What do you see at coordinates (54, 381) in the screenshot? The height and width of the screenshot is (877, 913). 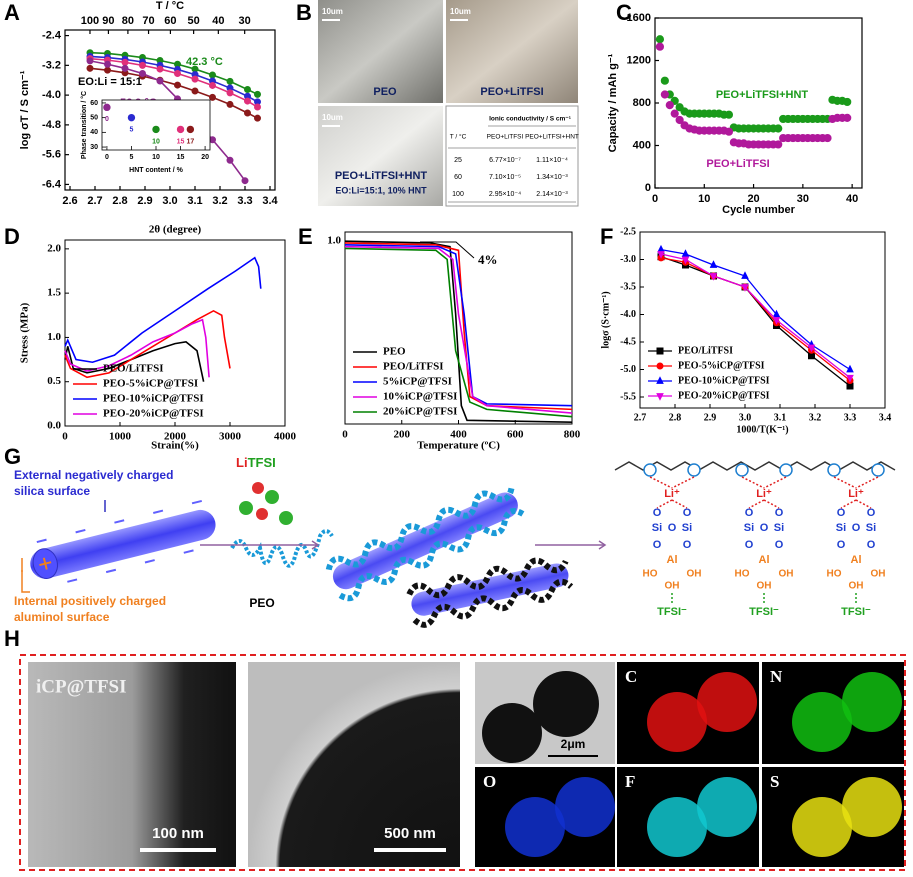 I see `y-tick-label: 0.5` at bounding box center [54, 381].